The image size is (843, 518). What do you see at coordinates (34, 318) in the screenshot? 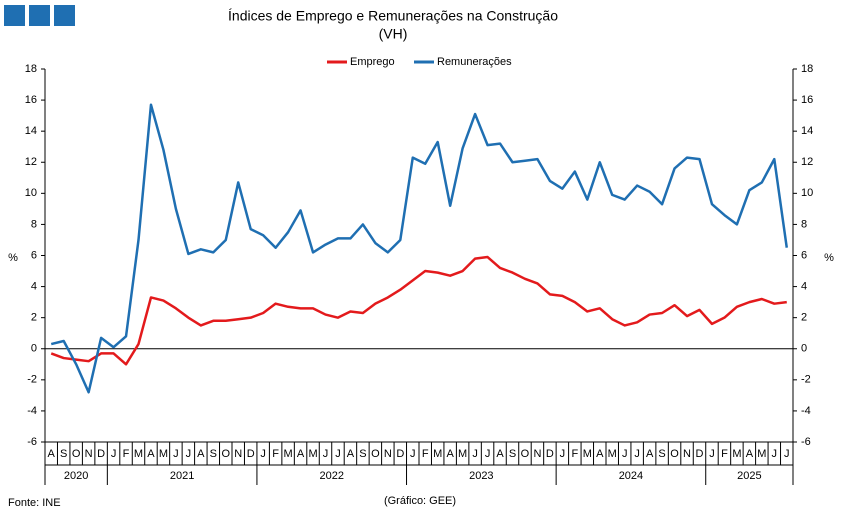
I see `y-tick-label: 2` at bounding box center [34, 318].